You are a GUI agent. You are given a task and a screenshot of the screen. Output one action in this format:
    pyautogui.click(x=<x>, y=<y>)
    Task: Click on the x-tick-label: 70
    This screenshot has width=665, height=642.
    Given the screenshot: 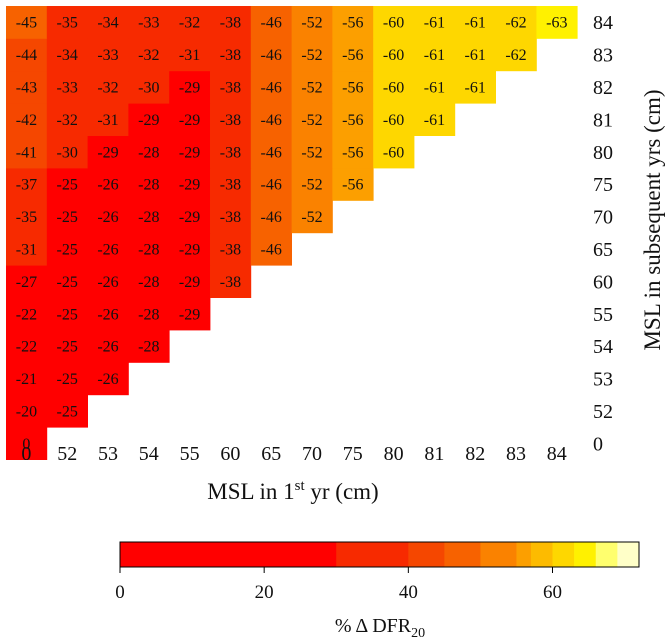 What is the action you would take?
    pyautogui.click(x=312, y=454)
    